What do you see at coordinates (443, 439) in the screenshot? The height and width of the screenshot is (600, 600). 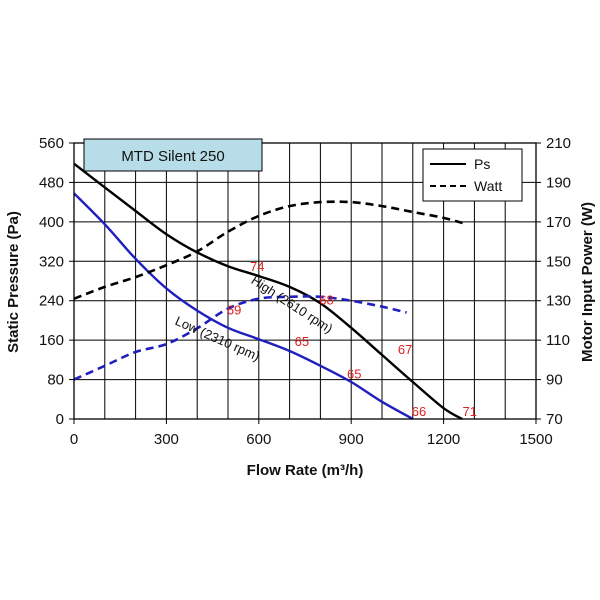 I see `x-tick-label: 1200` at bounding box center [443, 439].